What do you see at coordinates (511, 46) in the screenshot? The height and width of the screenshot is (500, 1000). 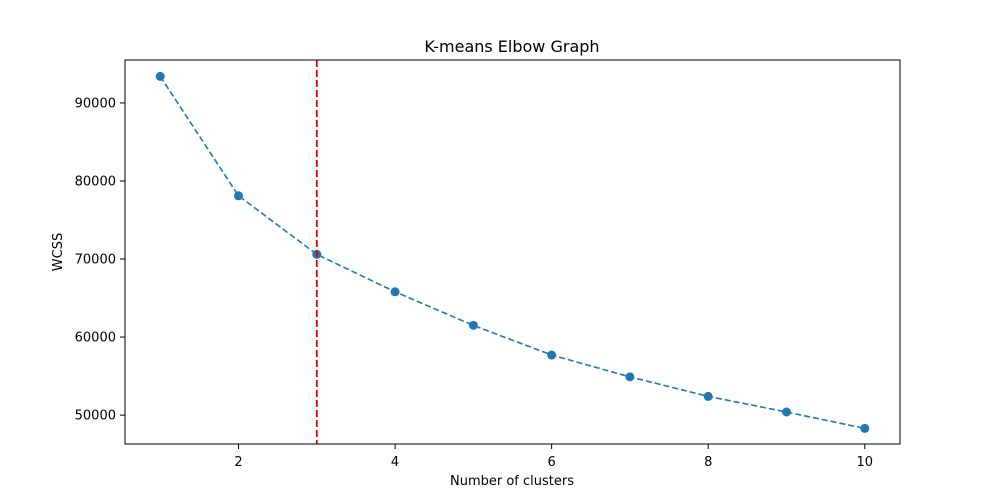 I see `chart-title: K-means Elbow Graph` at bounding box center [511, 46].